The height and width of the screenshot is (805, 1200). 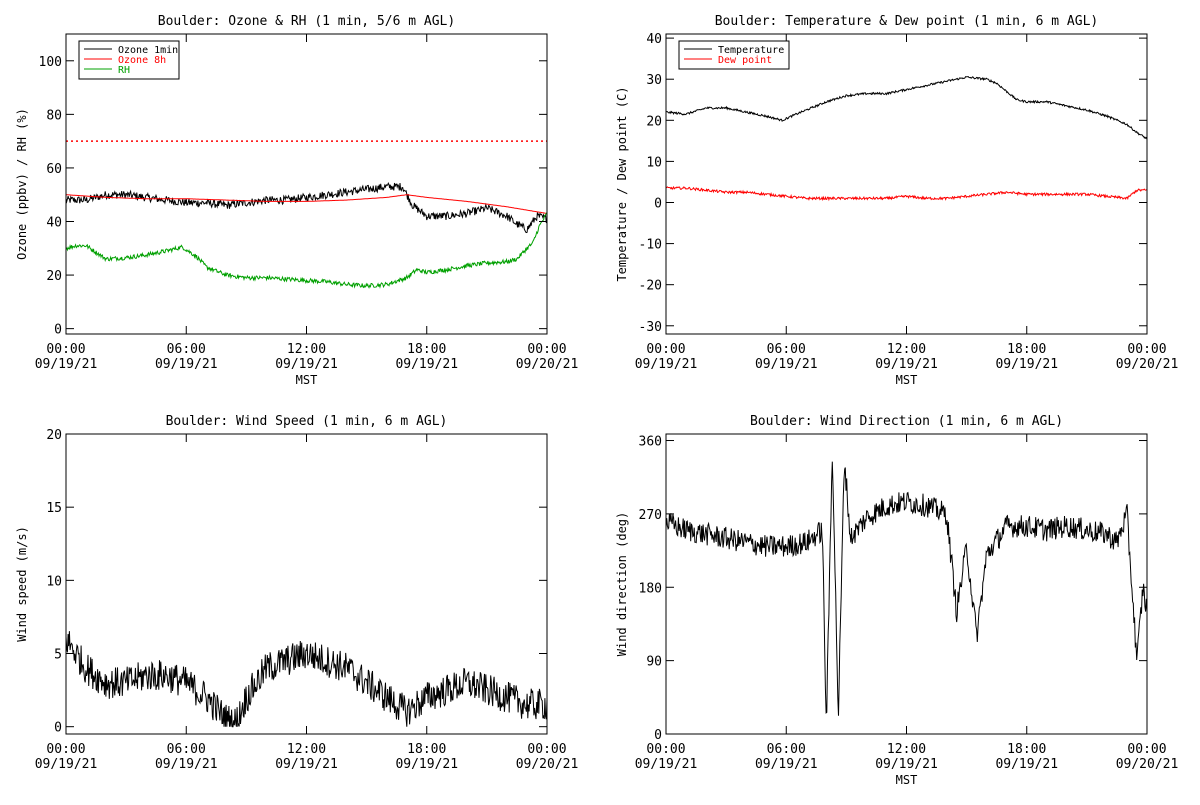 What do you see at coordinates (306, 21) in the screenshot?
I see `chart-title: Boulder: Ozone & RH (1 min, 5/6 m AGL)` at bounding box center [306, 21].